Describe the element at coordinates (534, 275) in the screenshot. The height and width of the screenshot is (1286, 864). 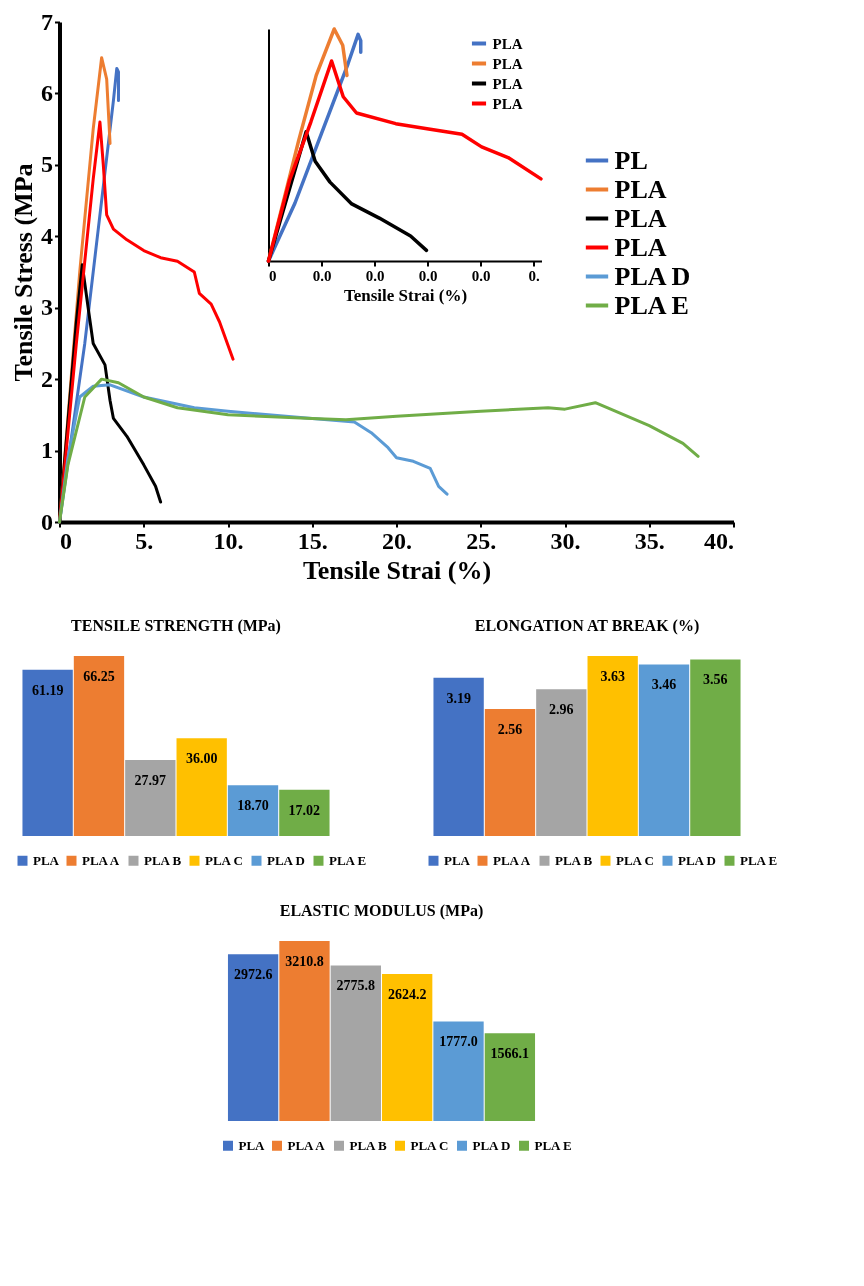
I see `x-tick-label: 0.` at that location.